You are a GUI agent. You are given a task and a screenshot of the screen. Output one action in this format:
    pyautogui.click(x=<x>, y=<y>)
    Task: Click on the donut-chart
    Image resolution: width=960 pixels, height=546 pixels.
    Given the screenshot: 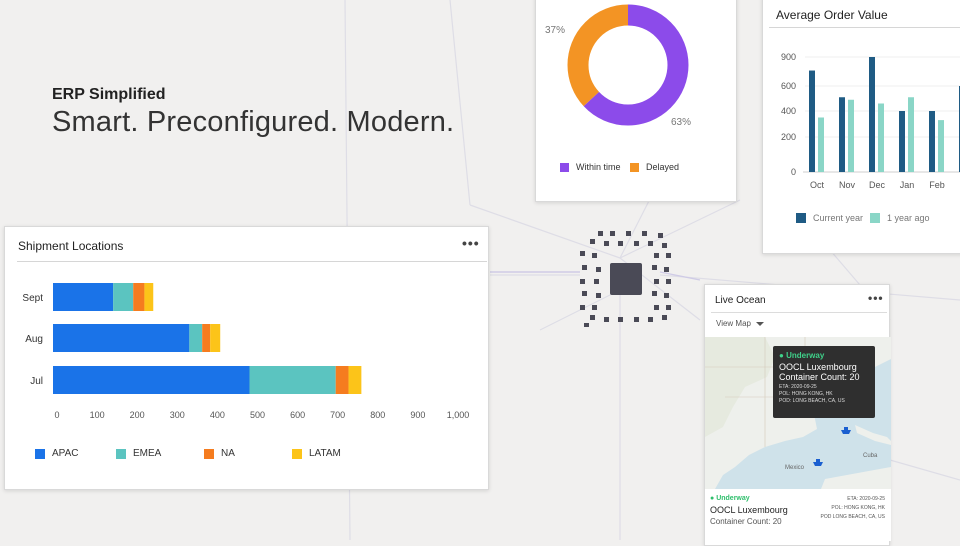 What is the action you would take?
    pyautogui.click(x=628, y=65)
    